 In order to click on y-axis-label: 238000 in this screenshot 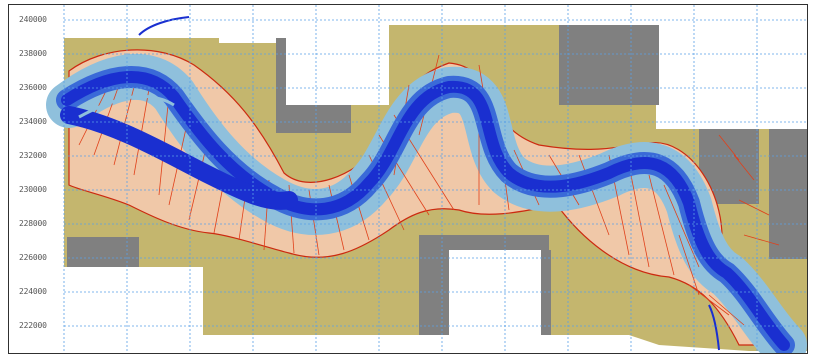, I will do `click(33, 53)`.